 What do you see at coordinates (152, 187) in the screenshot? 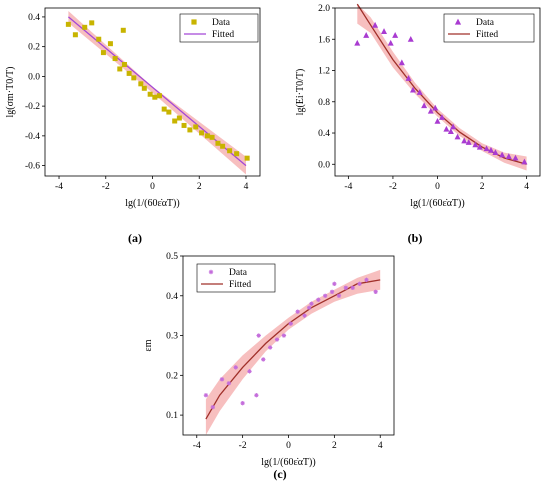
I see `x-tick-label: 0` at bounding box center [152, 187].